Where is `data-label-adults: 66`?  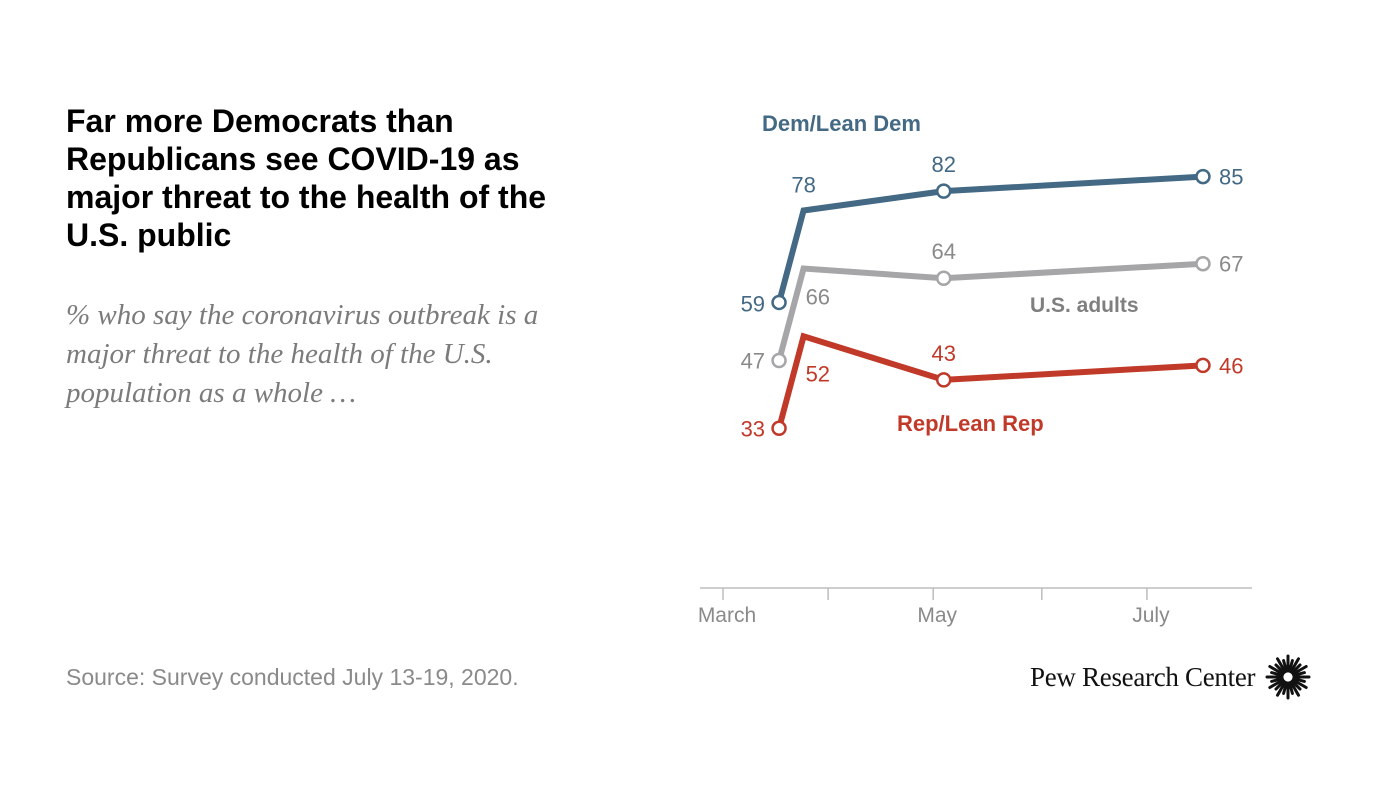 data-label-adults: 66 is located at coordinates (818, 297).